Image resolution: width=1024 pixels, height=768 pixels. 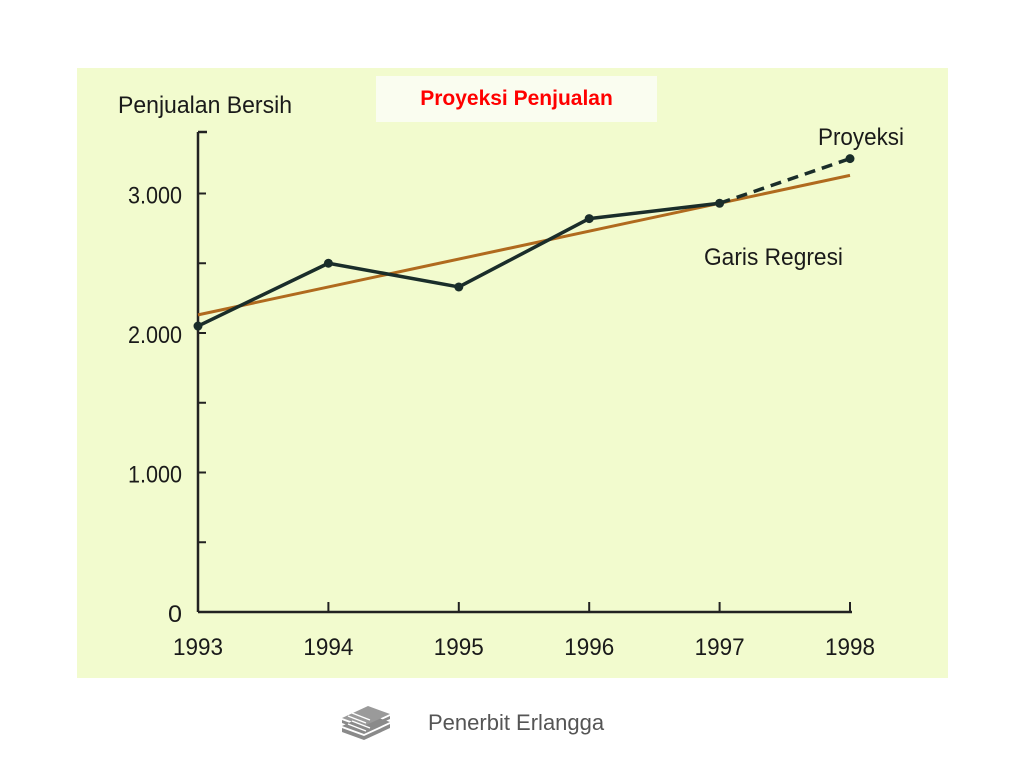 I want to click on slide-title: Proyeksi Penjualan, so click(x=516, y=98).